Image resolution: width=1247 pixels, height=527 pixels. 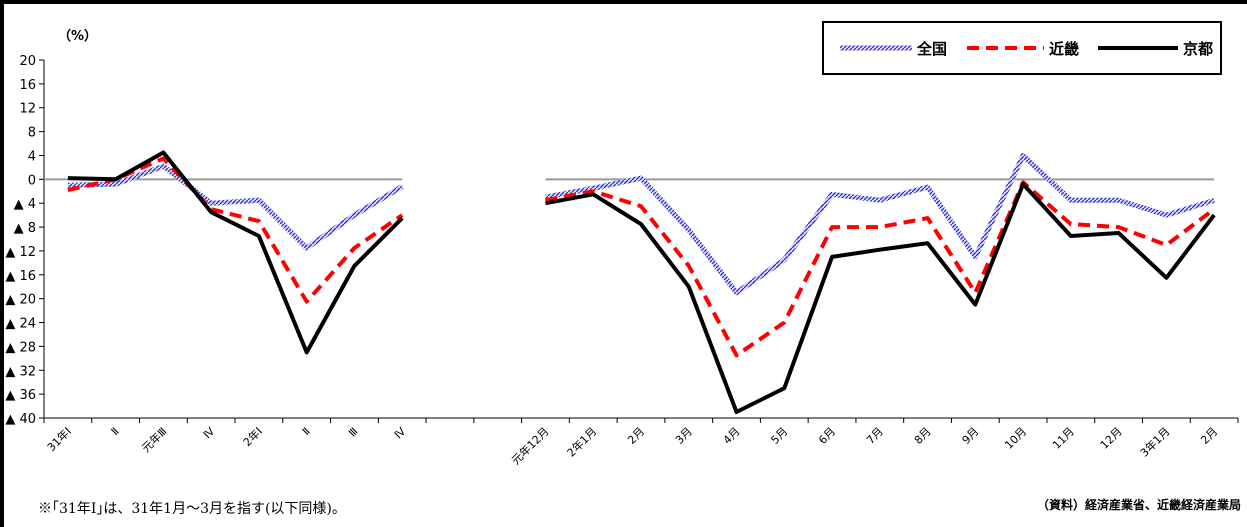 I want to click on y-tick-label: ▲ 32, so click(x=20, y=371).